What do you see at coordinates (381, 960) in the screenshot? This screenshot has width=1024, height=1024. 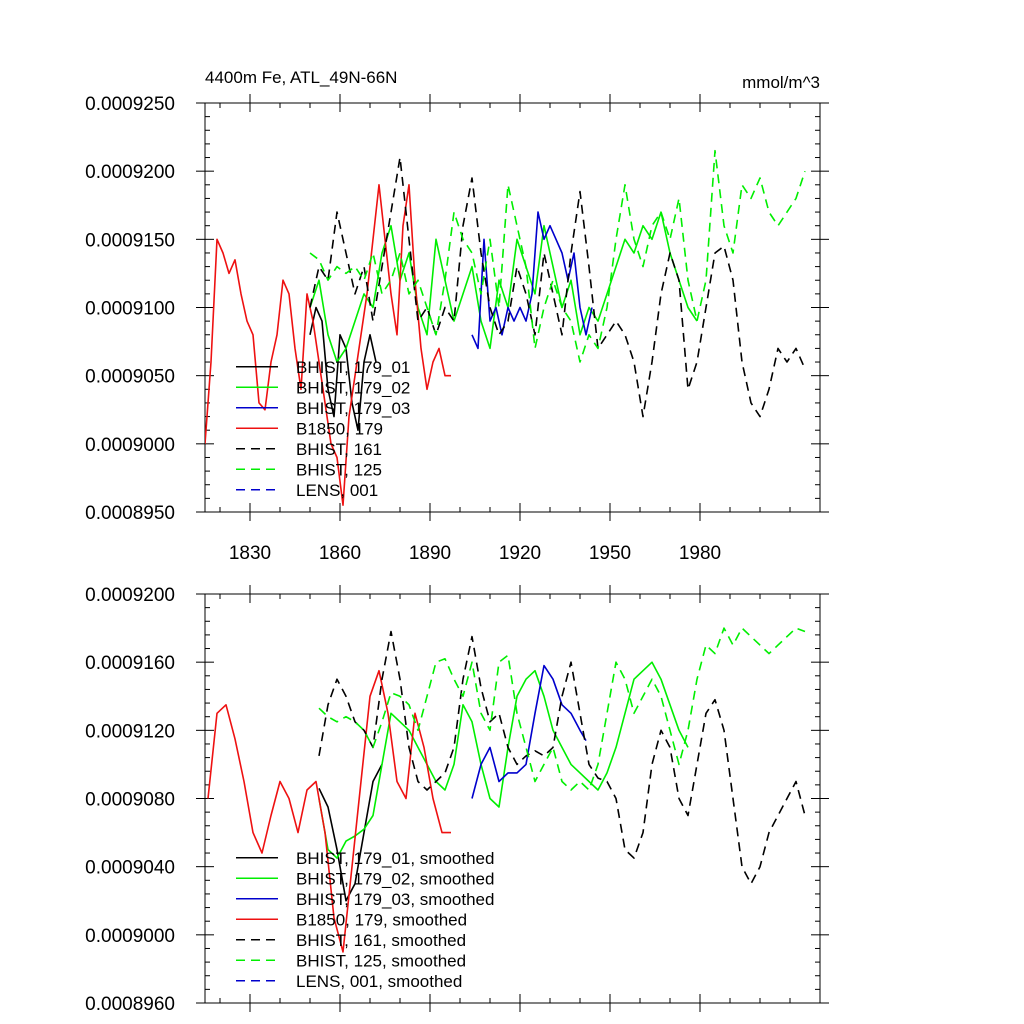 I see `legend-label: BHIST, 125, smoothed` at bounding box center [381, 960].